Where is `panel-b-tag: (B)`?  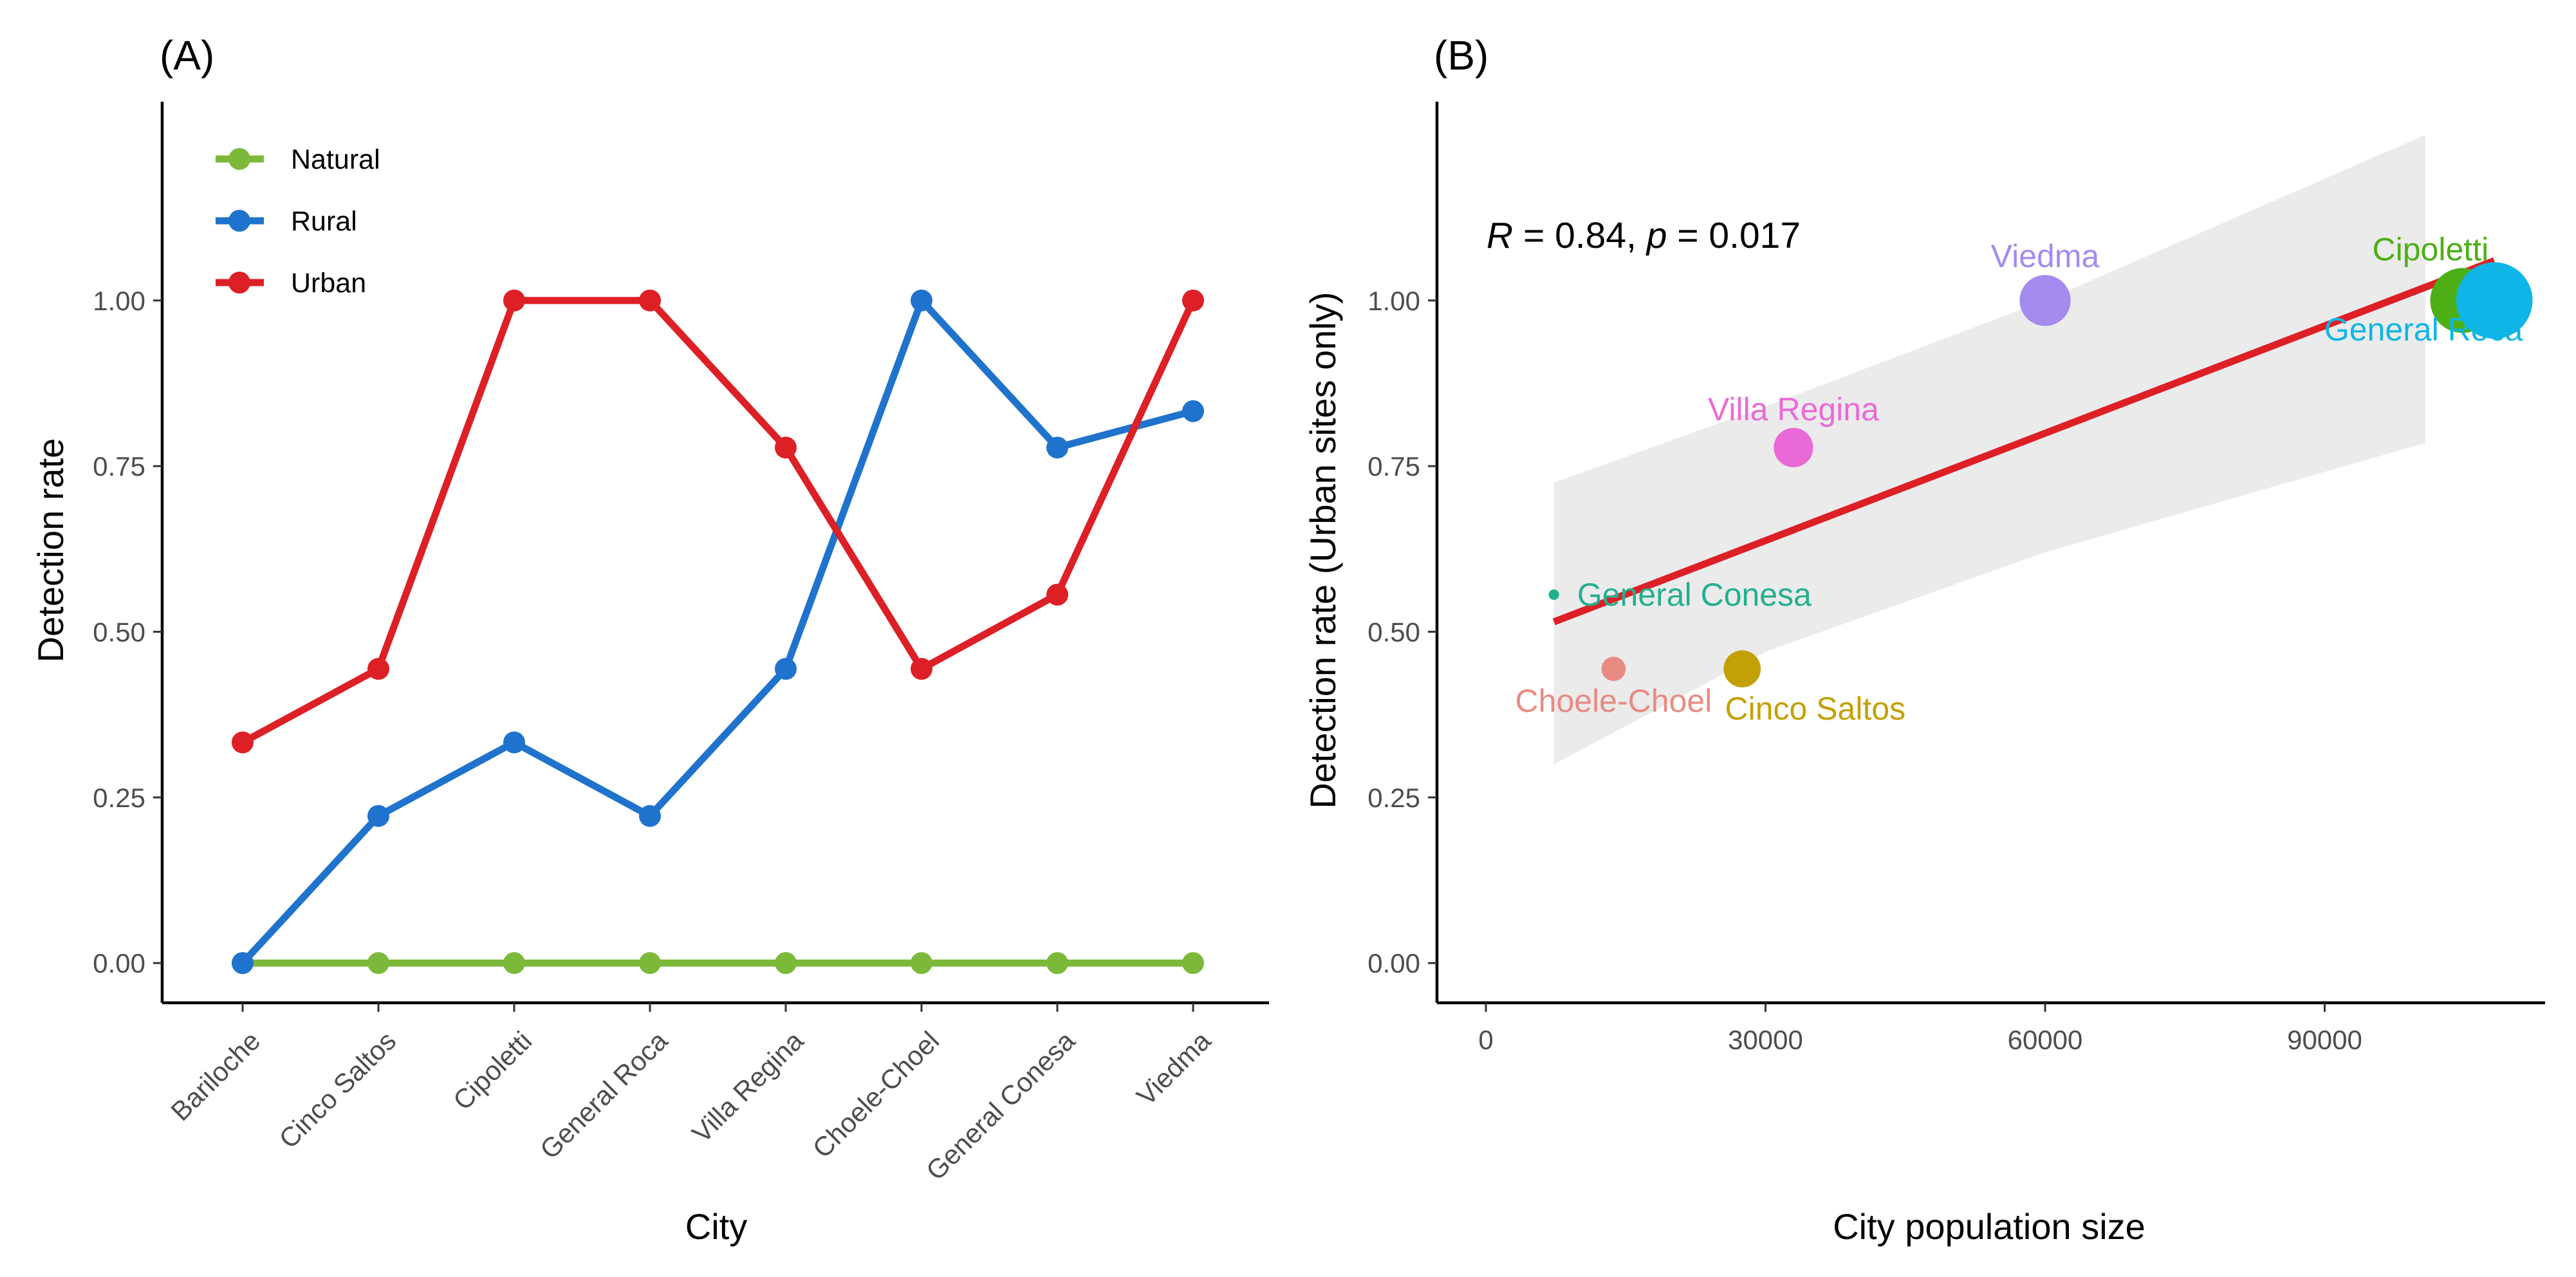
panel-b-tag: (B) is located at coordinates (1461, 56).